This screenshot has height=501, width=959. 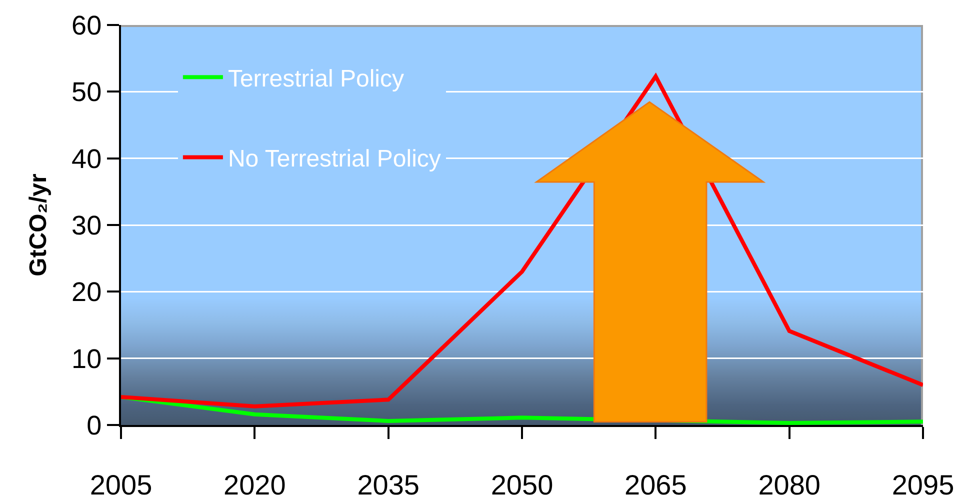 I want to click on x-tick-label: 2065, so click(x=655, y=485).